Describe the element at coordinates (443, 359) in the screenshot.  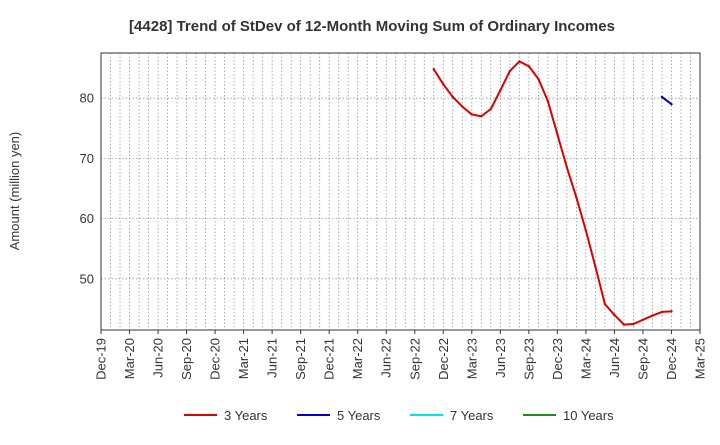
I see `x-tick-label: Dec-22` at that location.